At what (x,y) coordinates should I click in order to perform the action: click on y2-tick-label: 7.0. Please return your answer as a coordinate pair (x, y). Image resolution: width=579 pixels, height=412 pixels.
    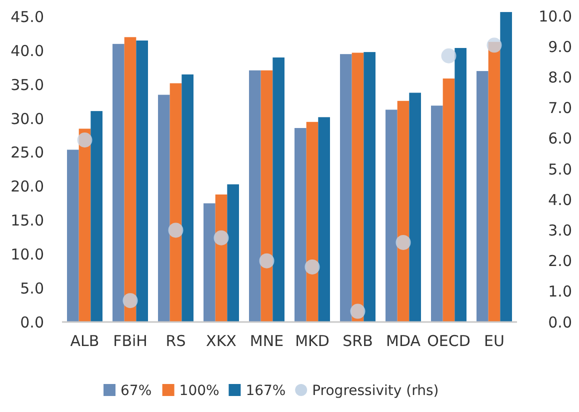
    Looking at the image, I should click on (560, 108).